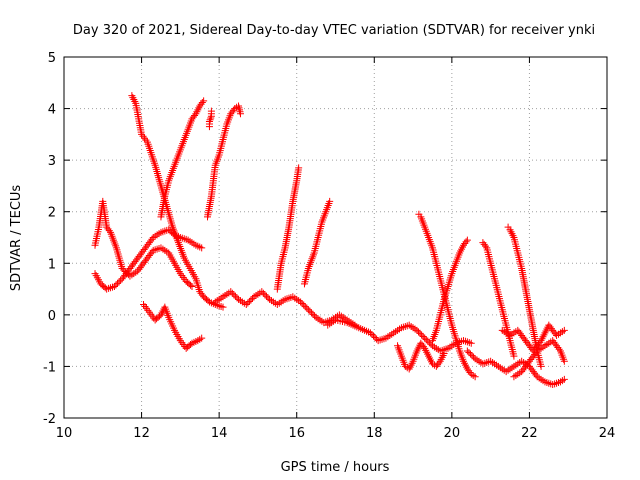  What do you see at coordinates (52, 213) in the screenshot?
I see `y-tick-label: 2` at bounding box center [52, 213].